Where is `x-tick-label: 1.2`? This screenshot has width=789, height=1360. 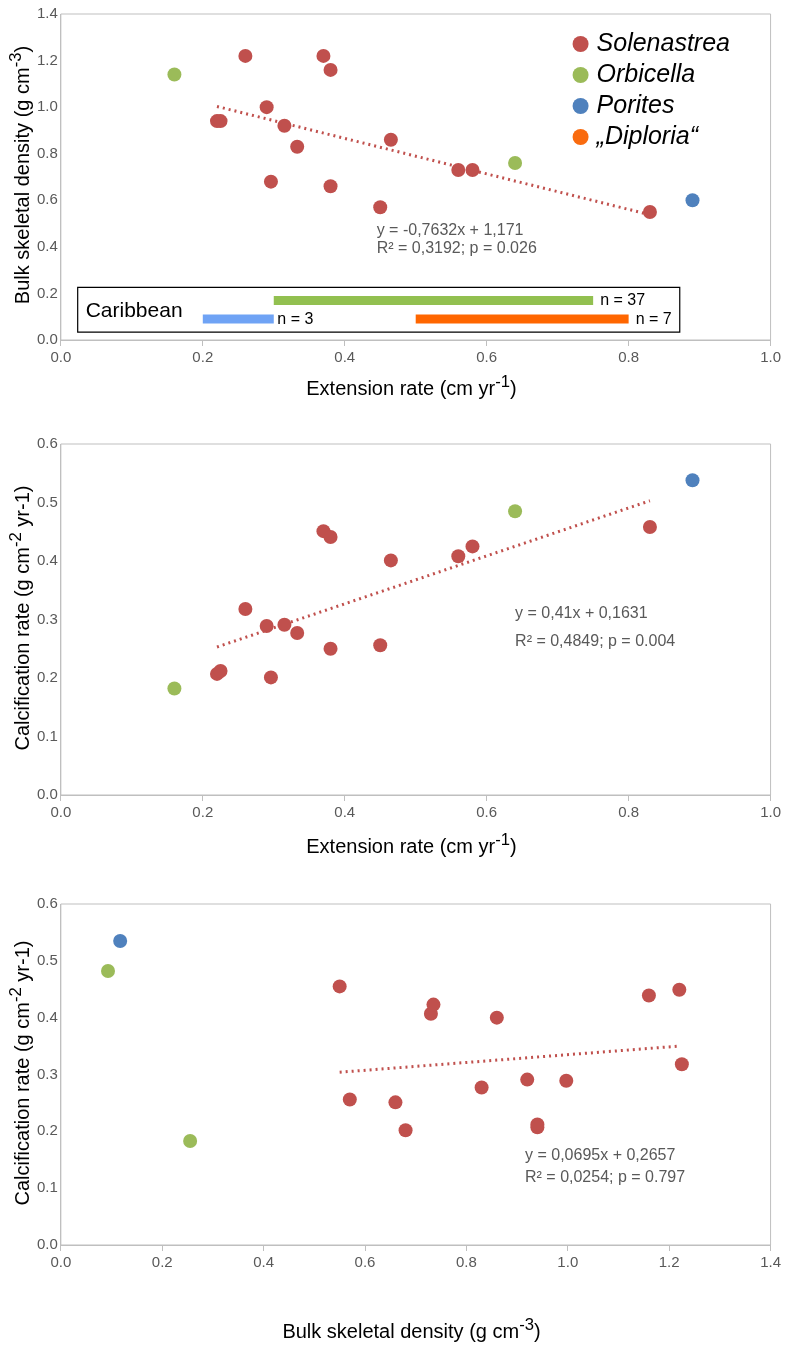 x-tick-label: 1.2 is located at coordinates (669, 1262).